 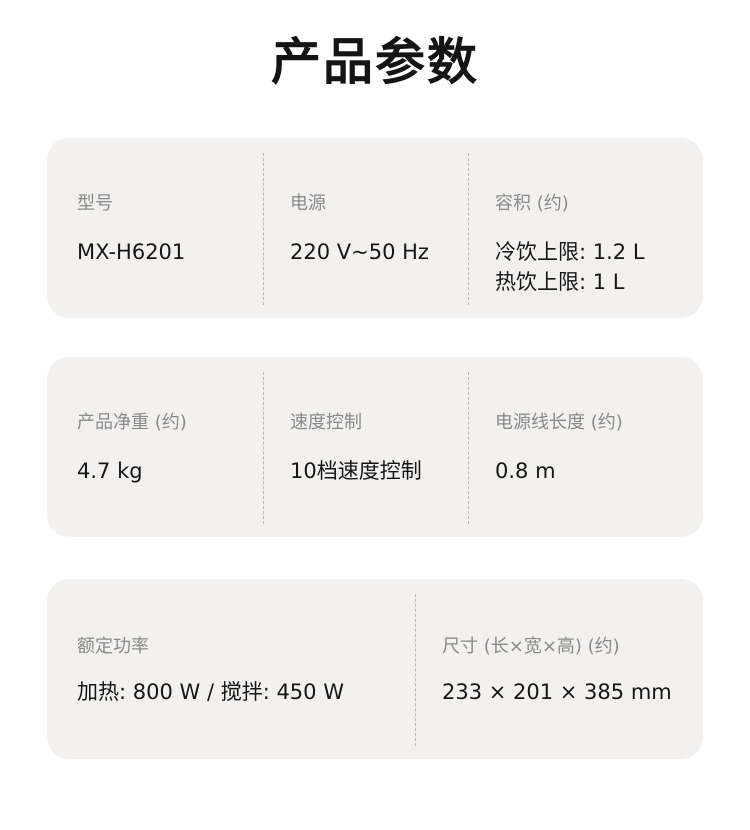 I want to click on capacity-hot: 热饮上限: 1 L, so click(x=560, y=282).